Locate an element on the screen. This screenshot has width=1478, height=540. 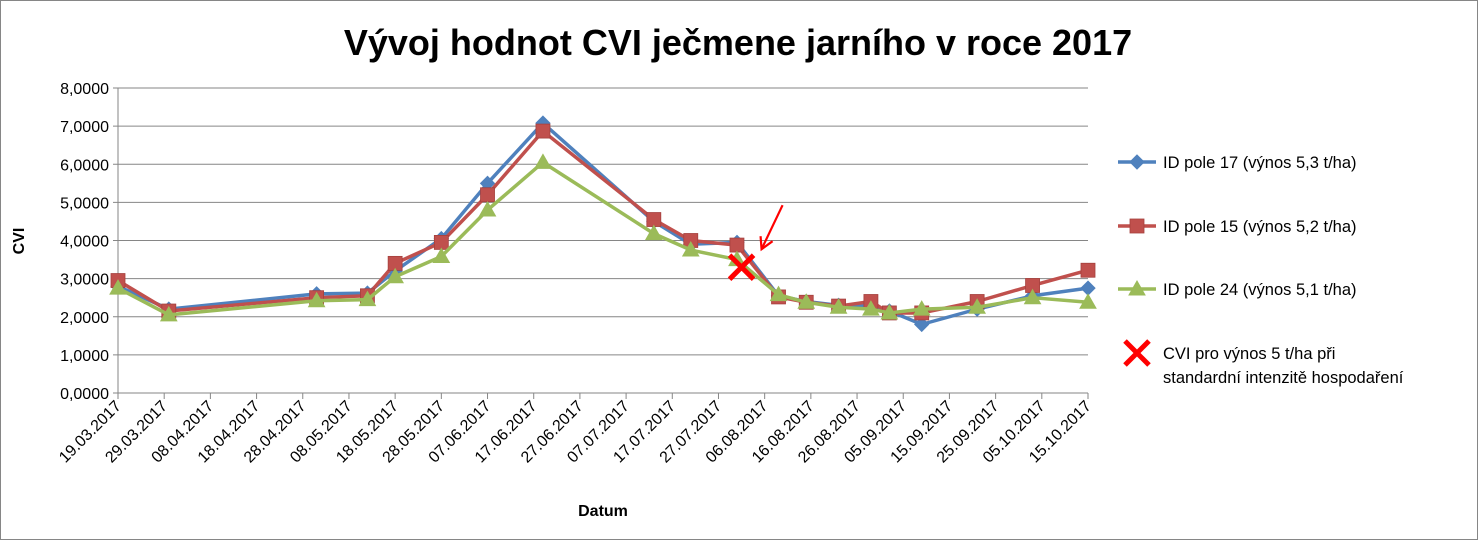
legend-label: ID pole 15 (výnos 5,2 t/ha) is located at coordinates (1260, 227).